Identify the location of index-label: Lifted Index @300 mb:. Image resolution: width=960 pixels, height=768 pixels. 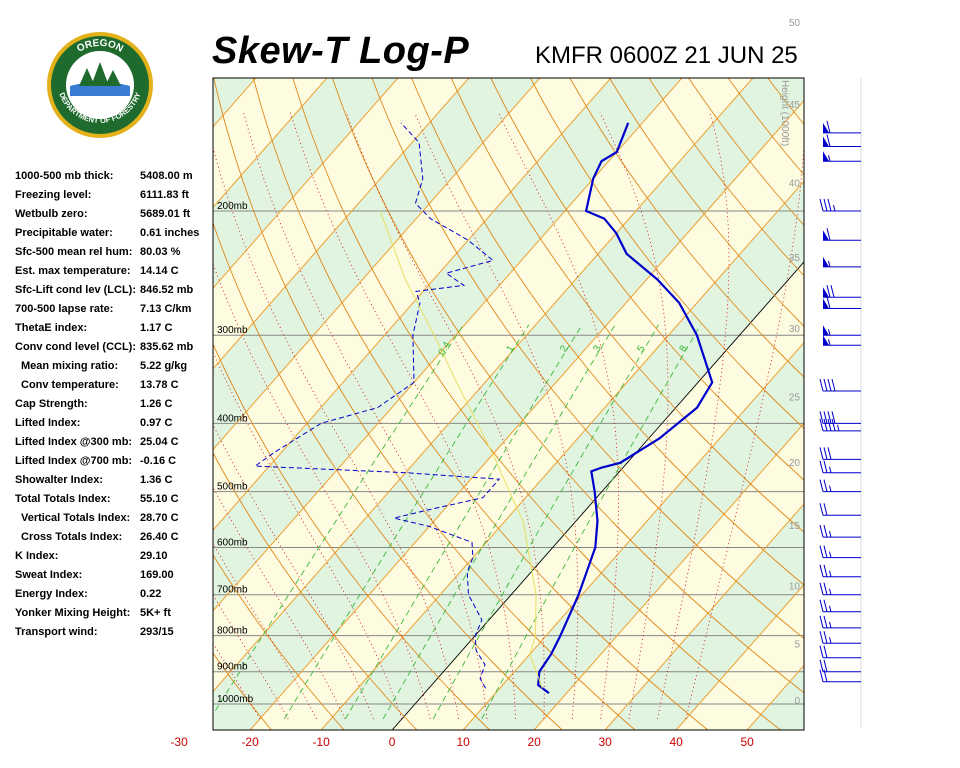
(74, 442).